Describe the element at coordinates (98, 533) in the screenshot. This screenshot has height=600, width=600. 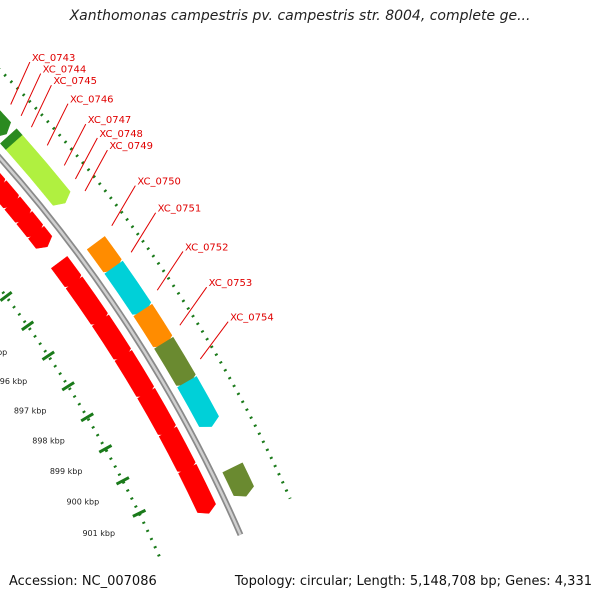
I see `tick-label: 901 kbp` at that location.